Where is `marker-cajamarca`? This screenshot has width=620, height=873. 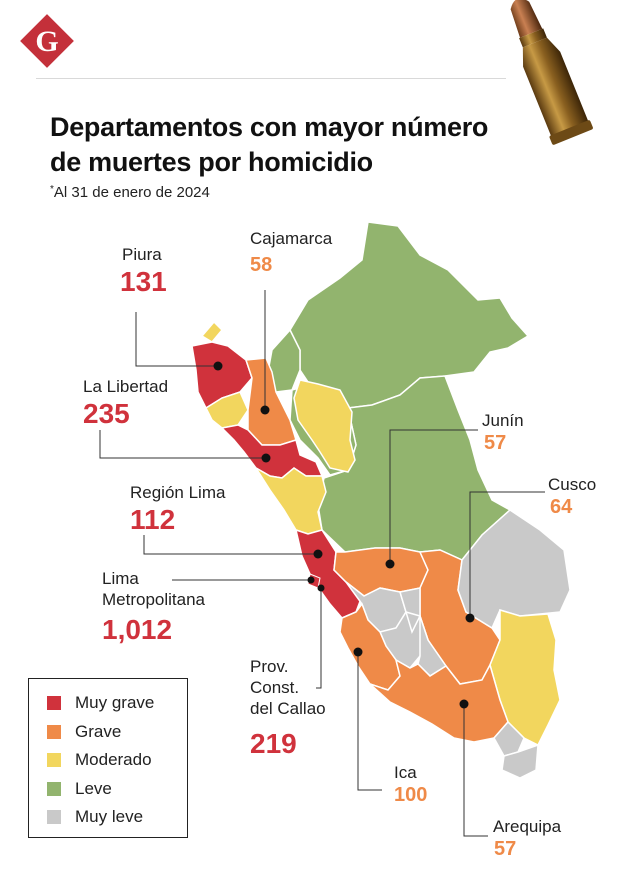
marker-cajamarca is located at coordinates (265, 410).